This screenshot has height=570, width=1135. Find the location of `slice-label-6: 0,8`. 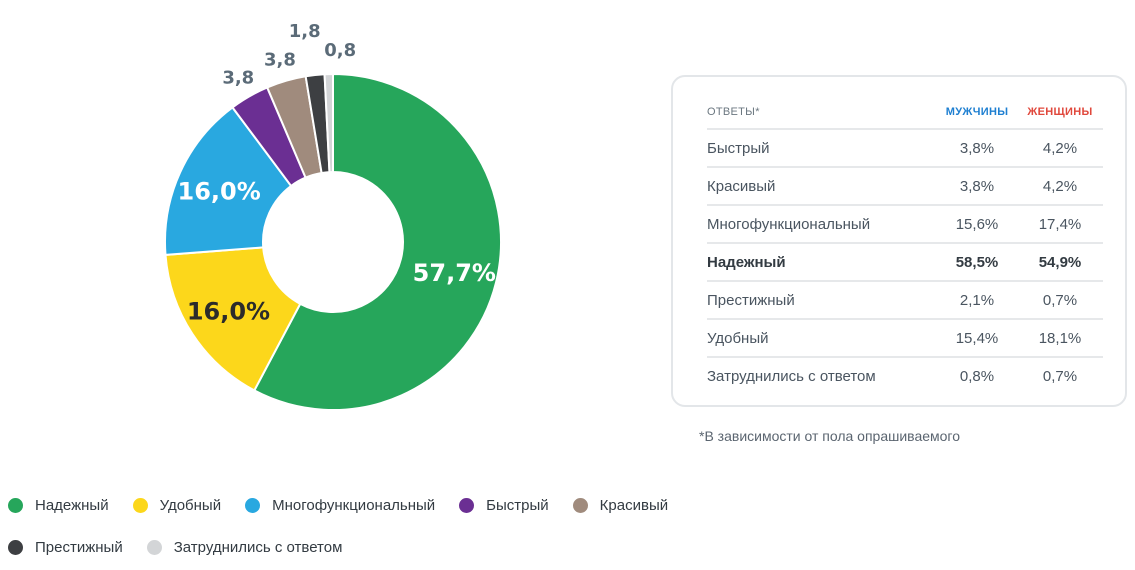

slice-label-6: 0,8 is located at coordinates (340, 50).